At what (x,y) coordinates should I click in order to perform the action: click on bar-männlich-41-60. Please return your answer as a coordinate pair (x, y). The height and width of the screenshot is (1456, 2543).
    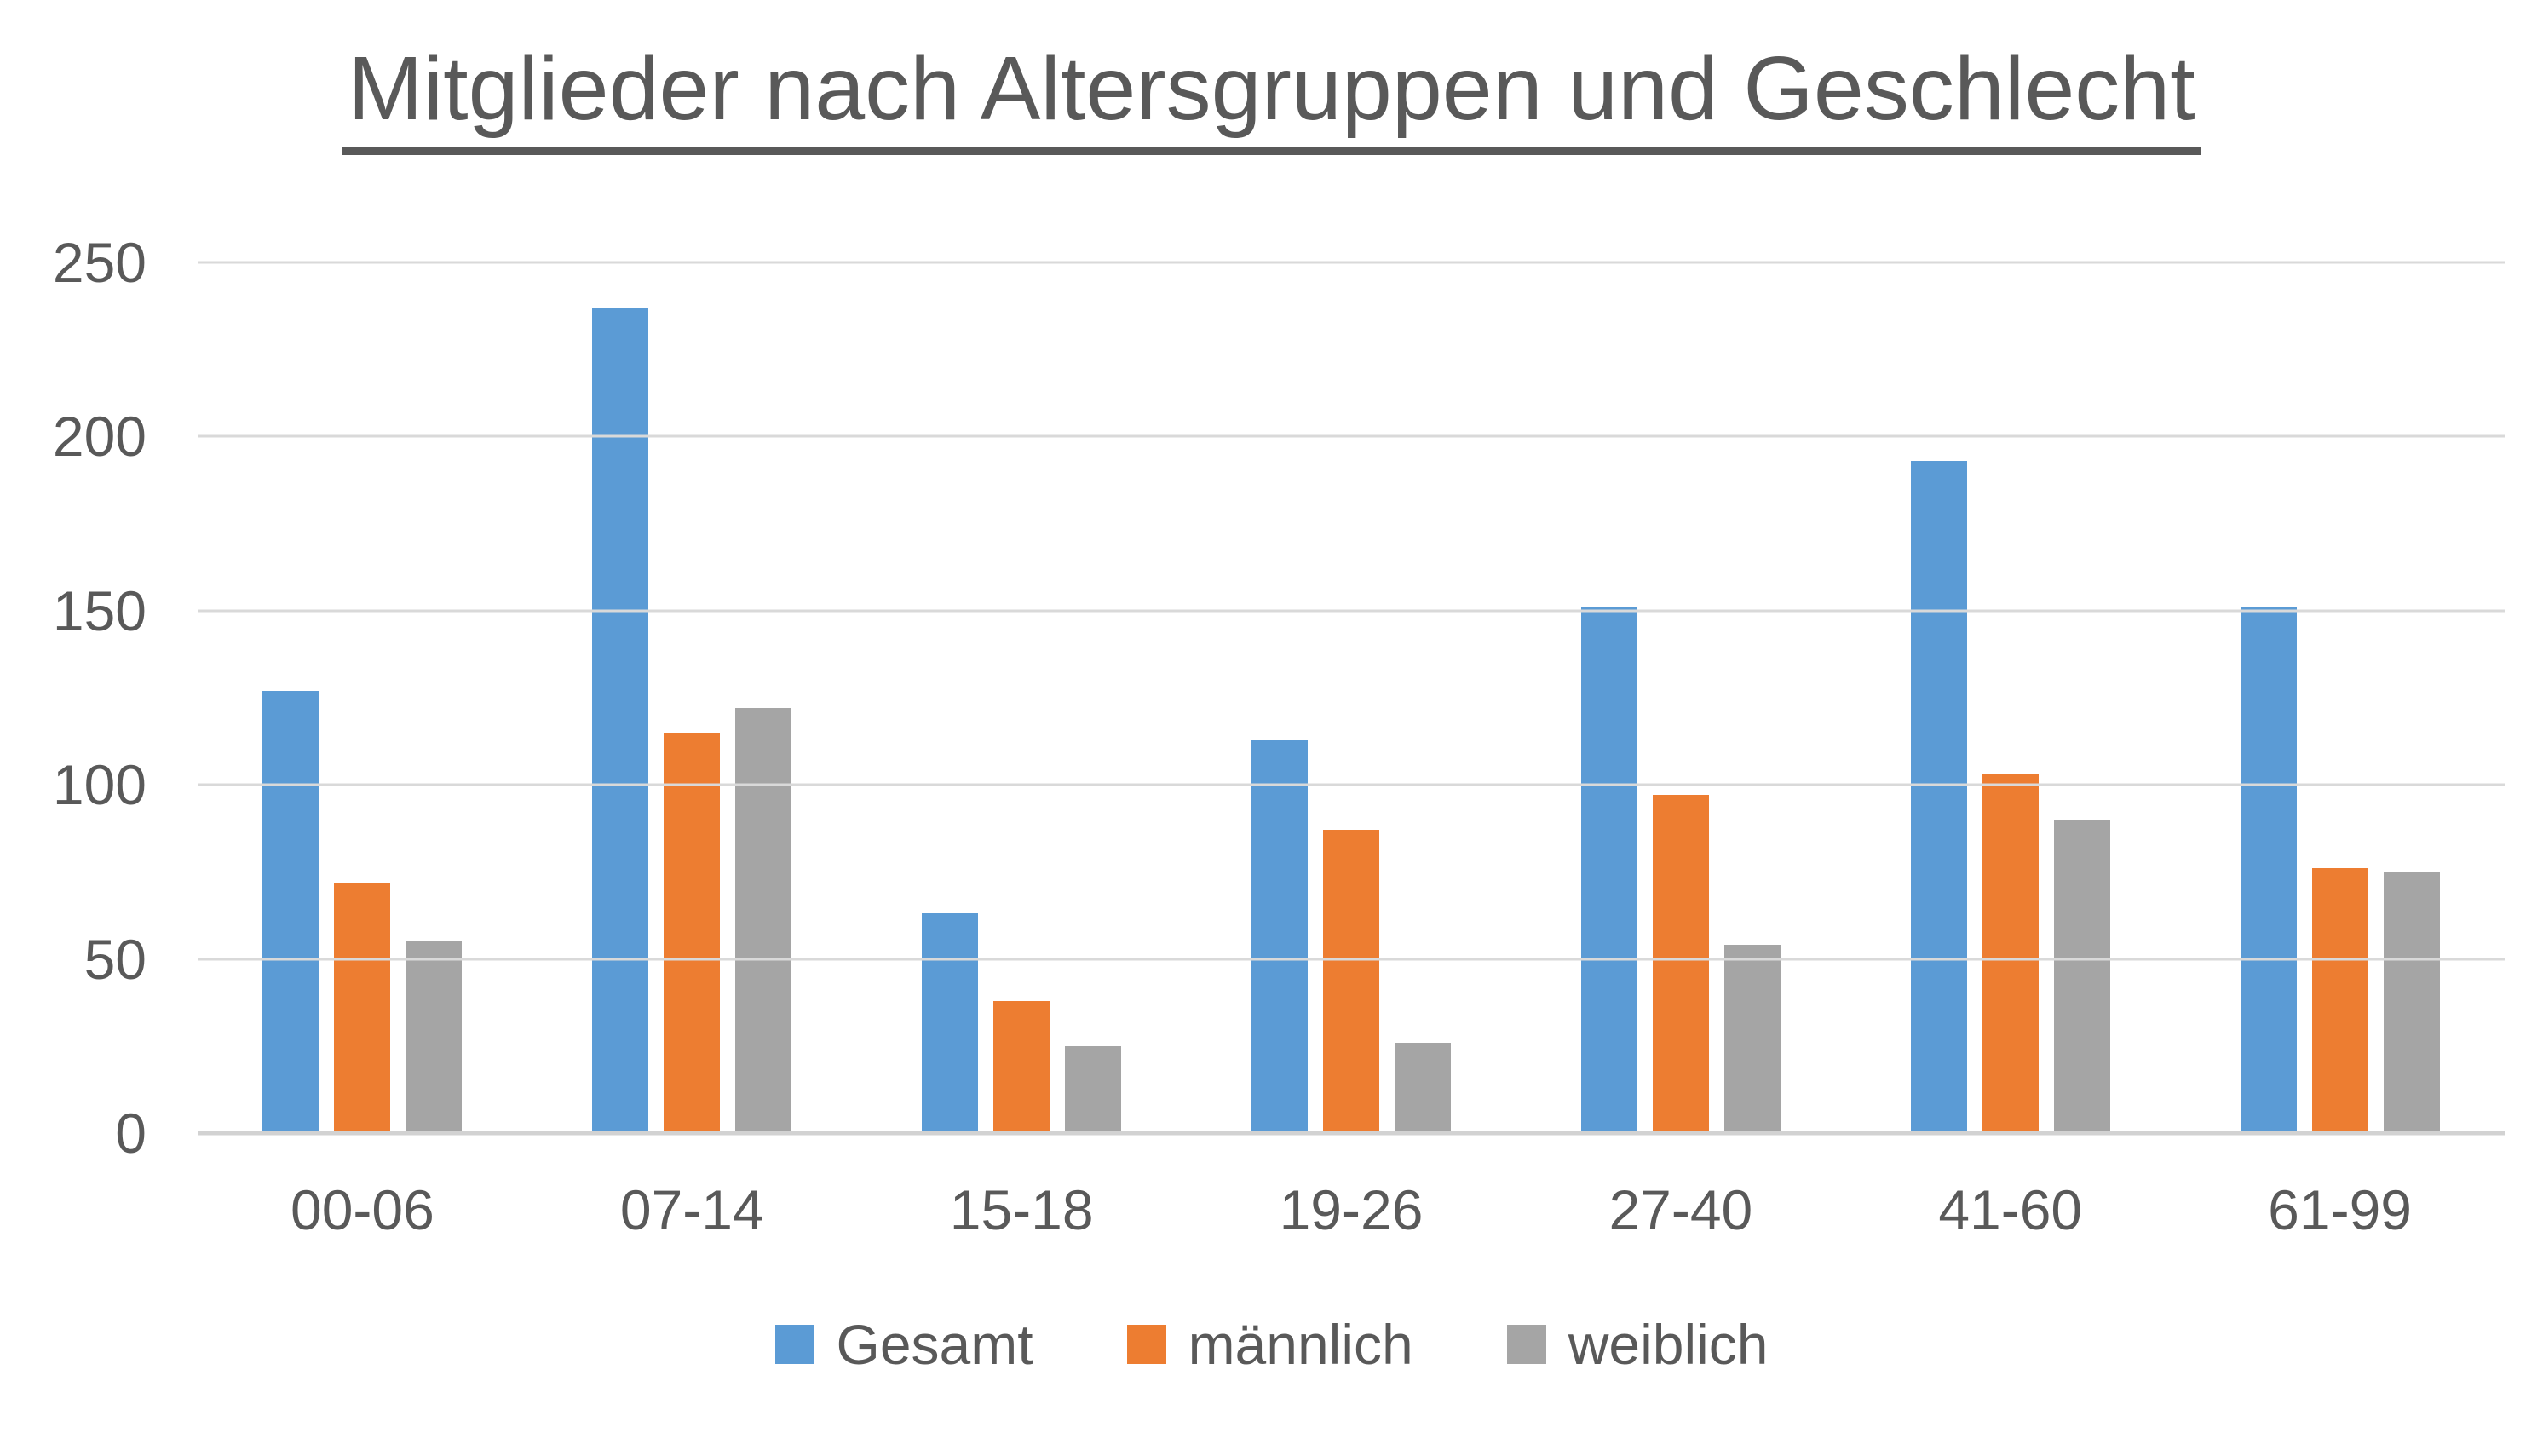
    Looking at the image, I should click on (2010, 954).